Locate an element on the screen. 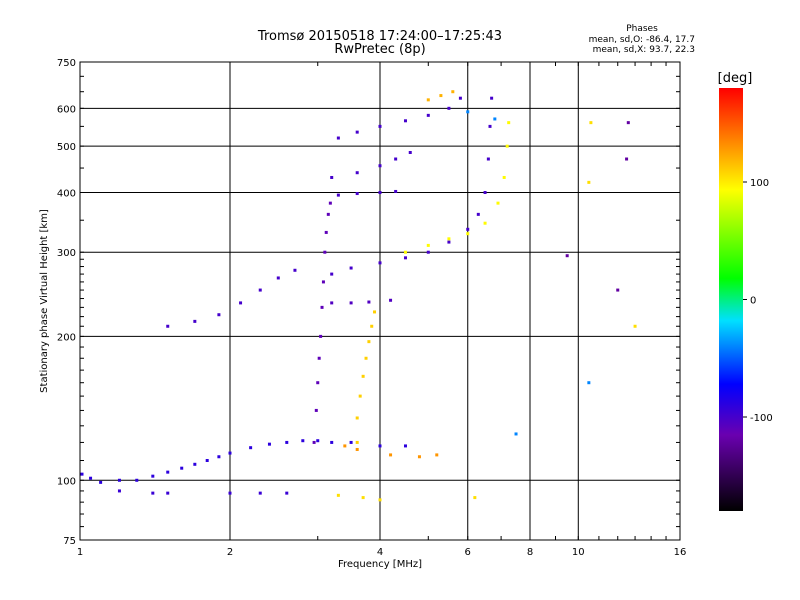 The height and width of the screenshot is (600, 800). x-tick-label: 10 is located at coordinates (578, 552).